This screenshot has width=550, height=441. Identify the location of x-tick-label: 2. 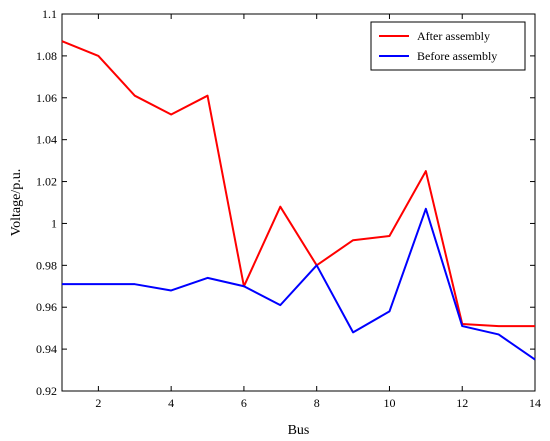
(98, 403).